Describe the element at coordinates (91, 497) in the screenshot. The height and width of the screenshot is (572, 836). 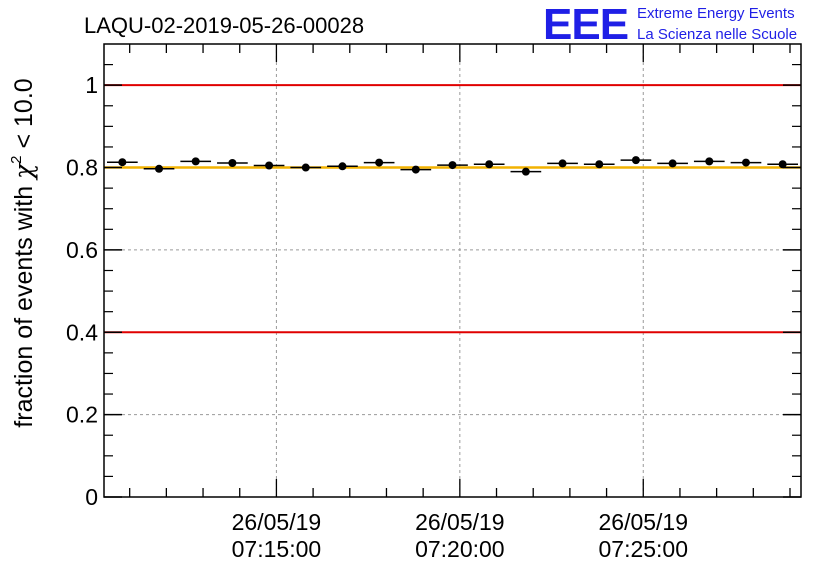
I see `y-tick-label: 0` at that location.